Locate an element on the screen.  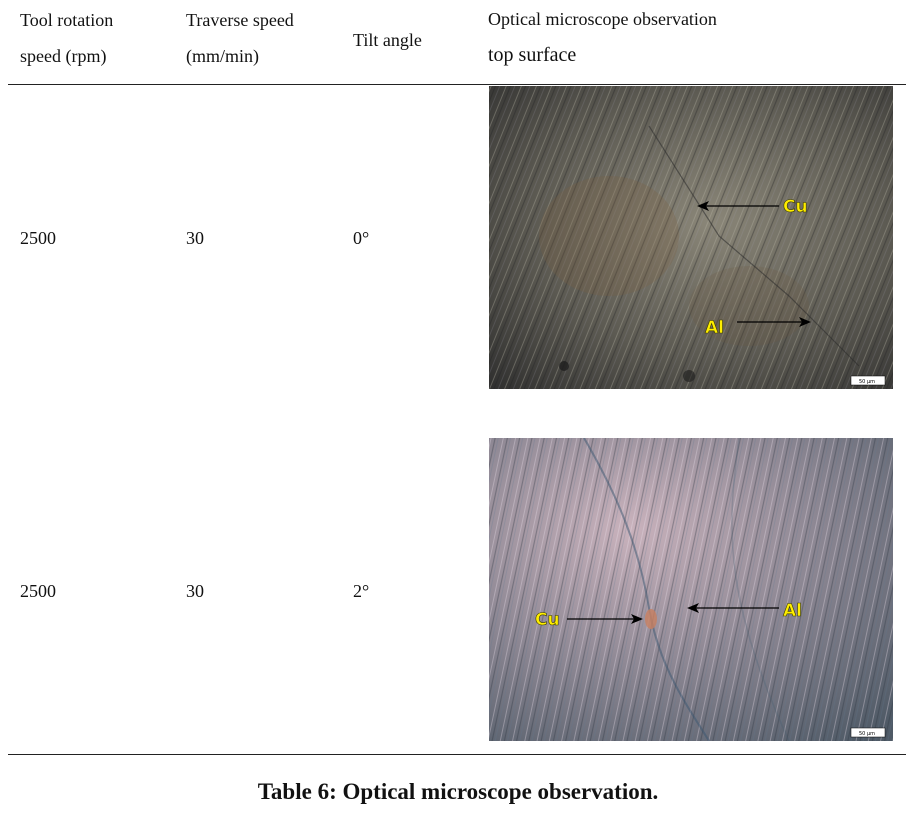
row2-scale-bar is located at coordinates (868, 732).